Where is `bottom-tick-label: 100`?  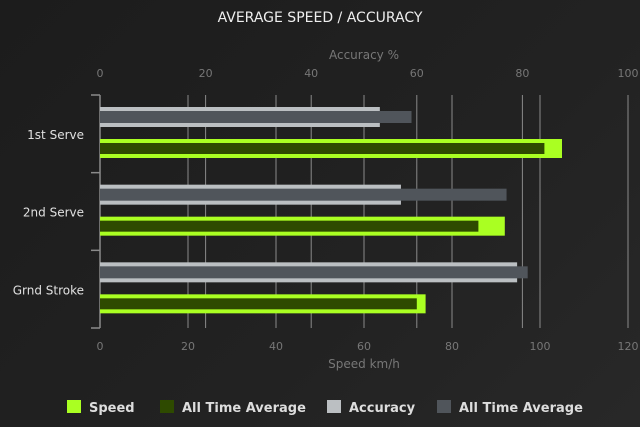 bottom-tick-label: 100 is located at coordinates (540, 346).